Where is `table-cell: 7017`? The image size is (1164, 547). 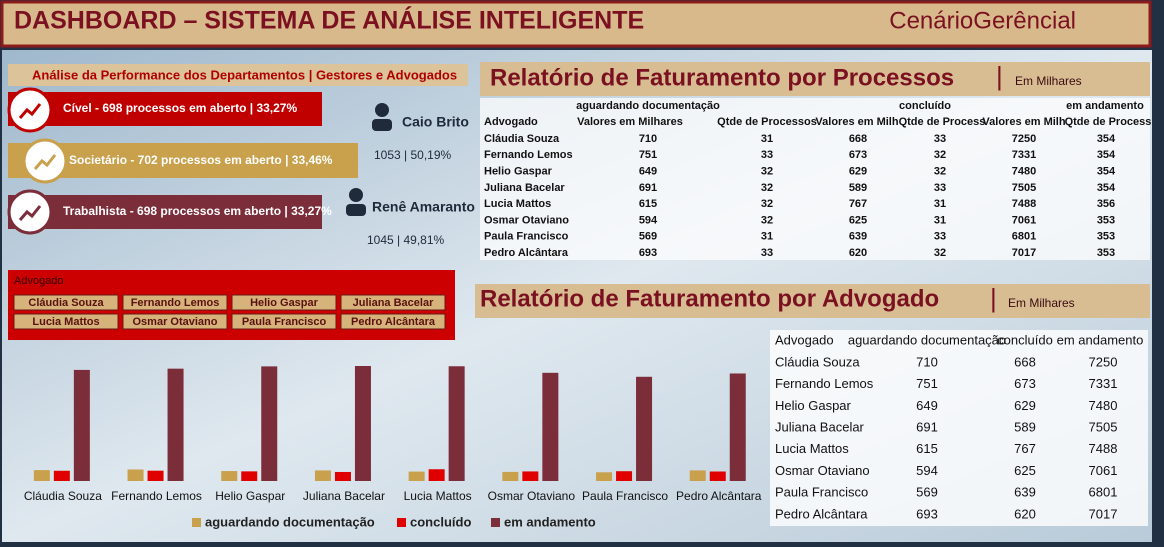
table-cell: 7017 is located at coordinates (1103, 513).